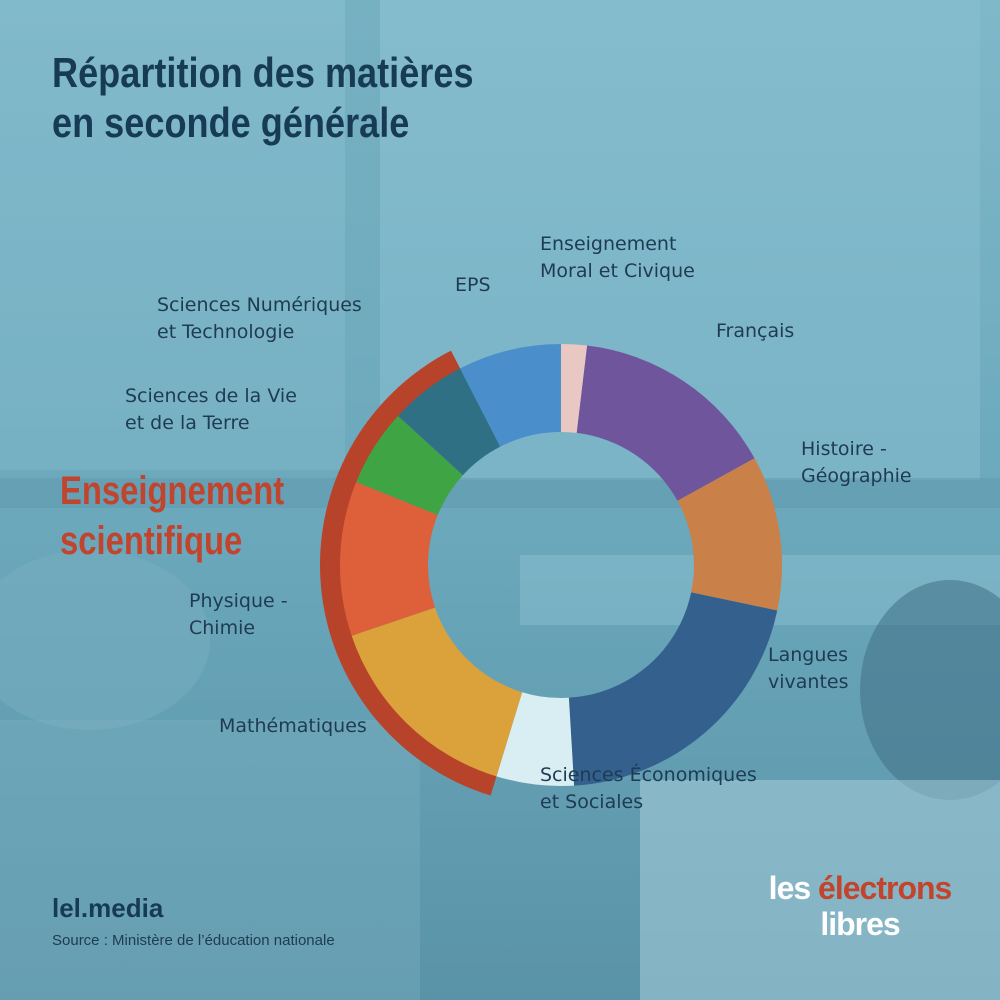  What do you see at coordinates (172, 516) in the screenshot?
I see `group-label-enseignement-scientifique: Enseignement scientifique` at bounding box center [172, 516].